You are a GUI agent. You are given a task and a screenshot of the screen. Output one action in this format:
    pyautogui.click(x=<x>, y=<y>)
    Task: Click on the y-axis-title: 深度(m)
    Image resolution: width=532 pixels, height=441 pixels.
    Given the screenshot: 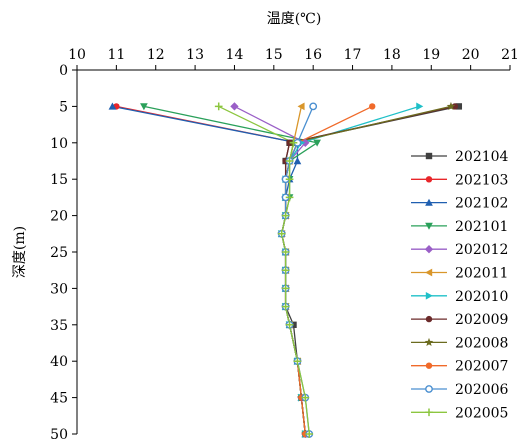 What is the action you would take?
    pyautogui.click(x=20, y=252)
    